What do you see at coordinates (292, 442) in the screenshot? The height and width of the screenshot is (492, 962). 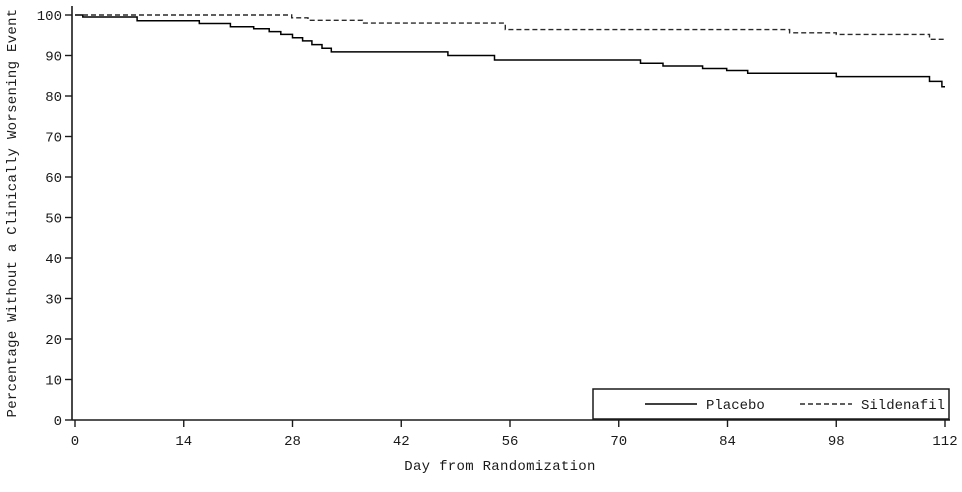 I see `x-tick-label-28: 28` at bounding box center [292, 442].